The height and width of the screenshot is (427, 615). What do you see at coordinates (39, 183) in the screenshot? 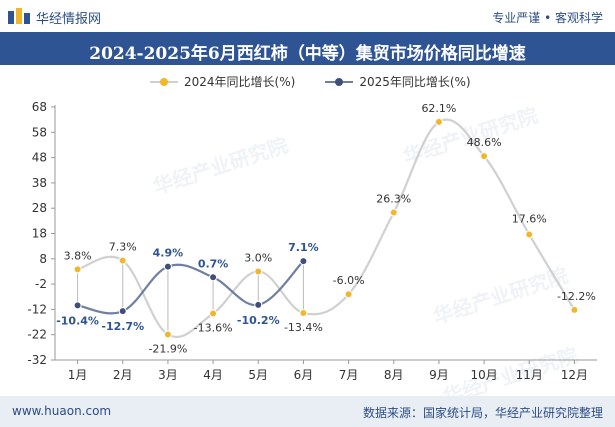
I see `y-tick-label: 38` at bounding box center [39, 183].